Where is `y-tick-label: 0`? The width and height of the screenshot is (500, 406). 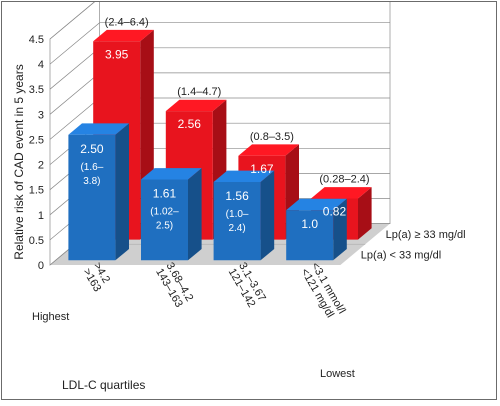
y-tick-label: 0 is located at coordinates (41, 266).